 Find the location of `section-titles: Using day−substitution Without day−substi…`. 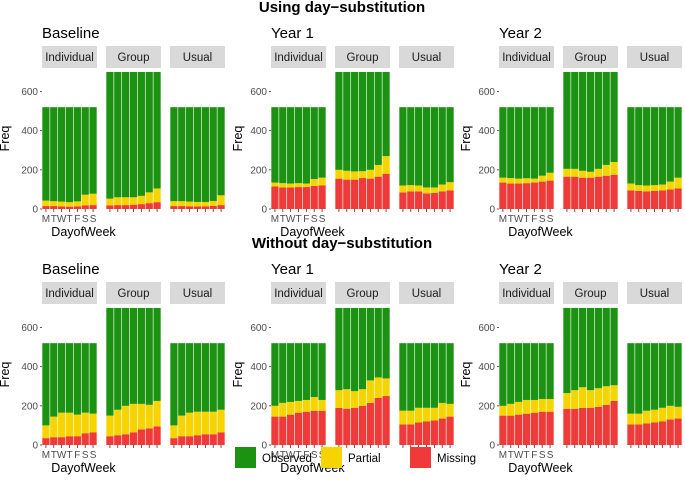

section-titles: Using day−substitution Without day−substi… is located at coordinates (342, 126).